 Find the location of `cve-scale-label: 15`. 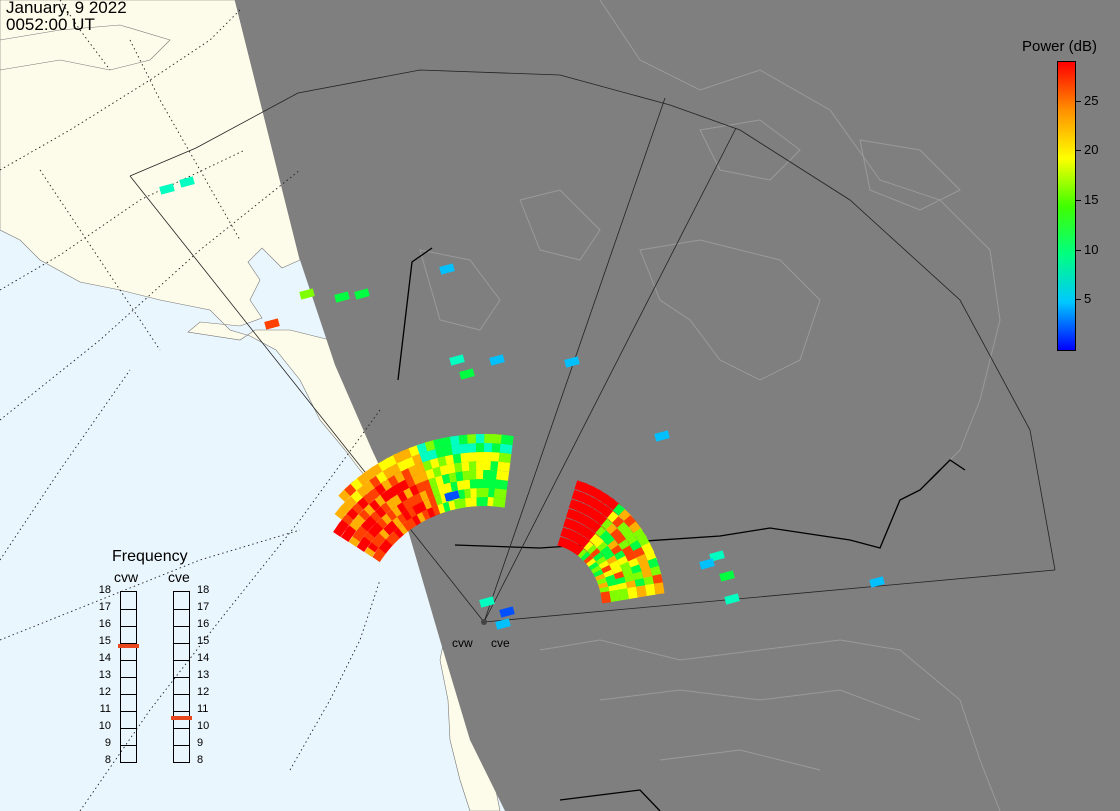

cve-scale-label: 15 is located at coordinates (203, 641).